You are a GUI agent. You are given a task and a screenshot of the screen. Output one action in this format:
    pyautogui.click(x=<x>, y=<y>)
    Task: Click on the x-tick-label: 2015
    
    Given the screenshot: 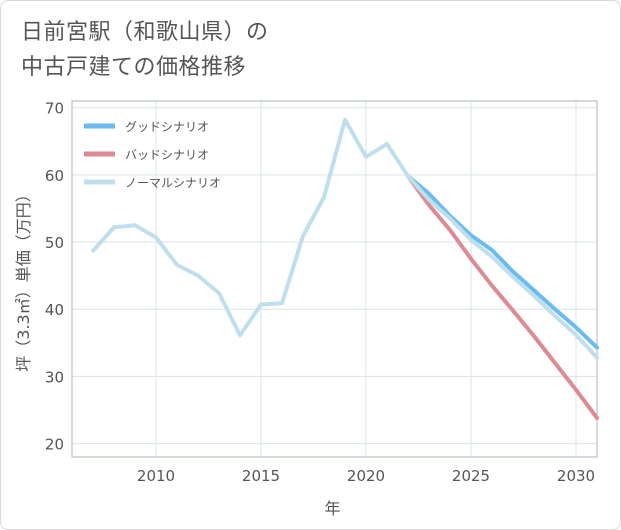 What is the action you would take?
    pyautogui.click(x=261, y=476)
    